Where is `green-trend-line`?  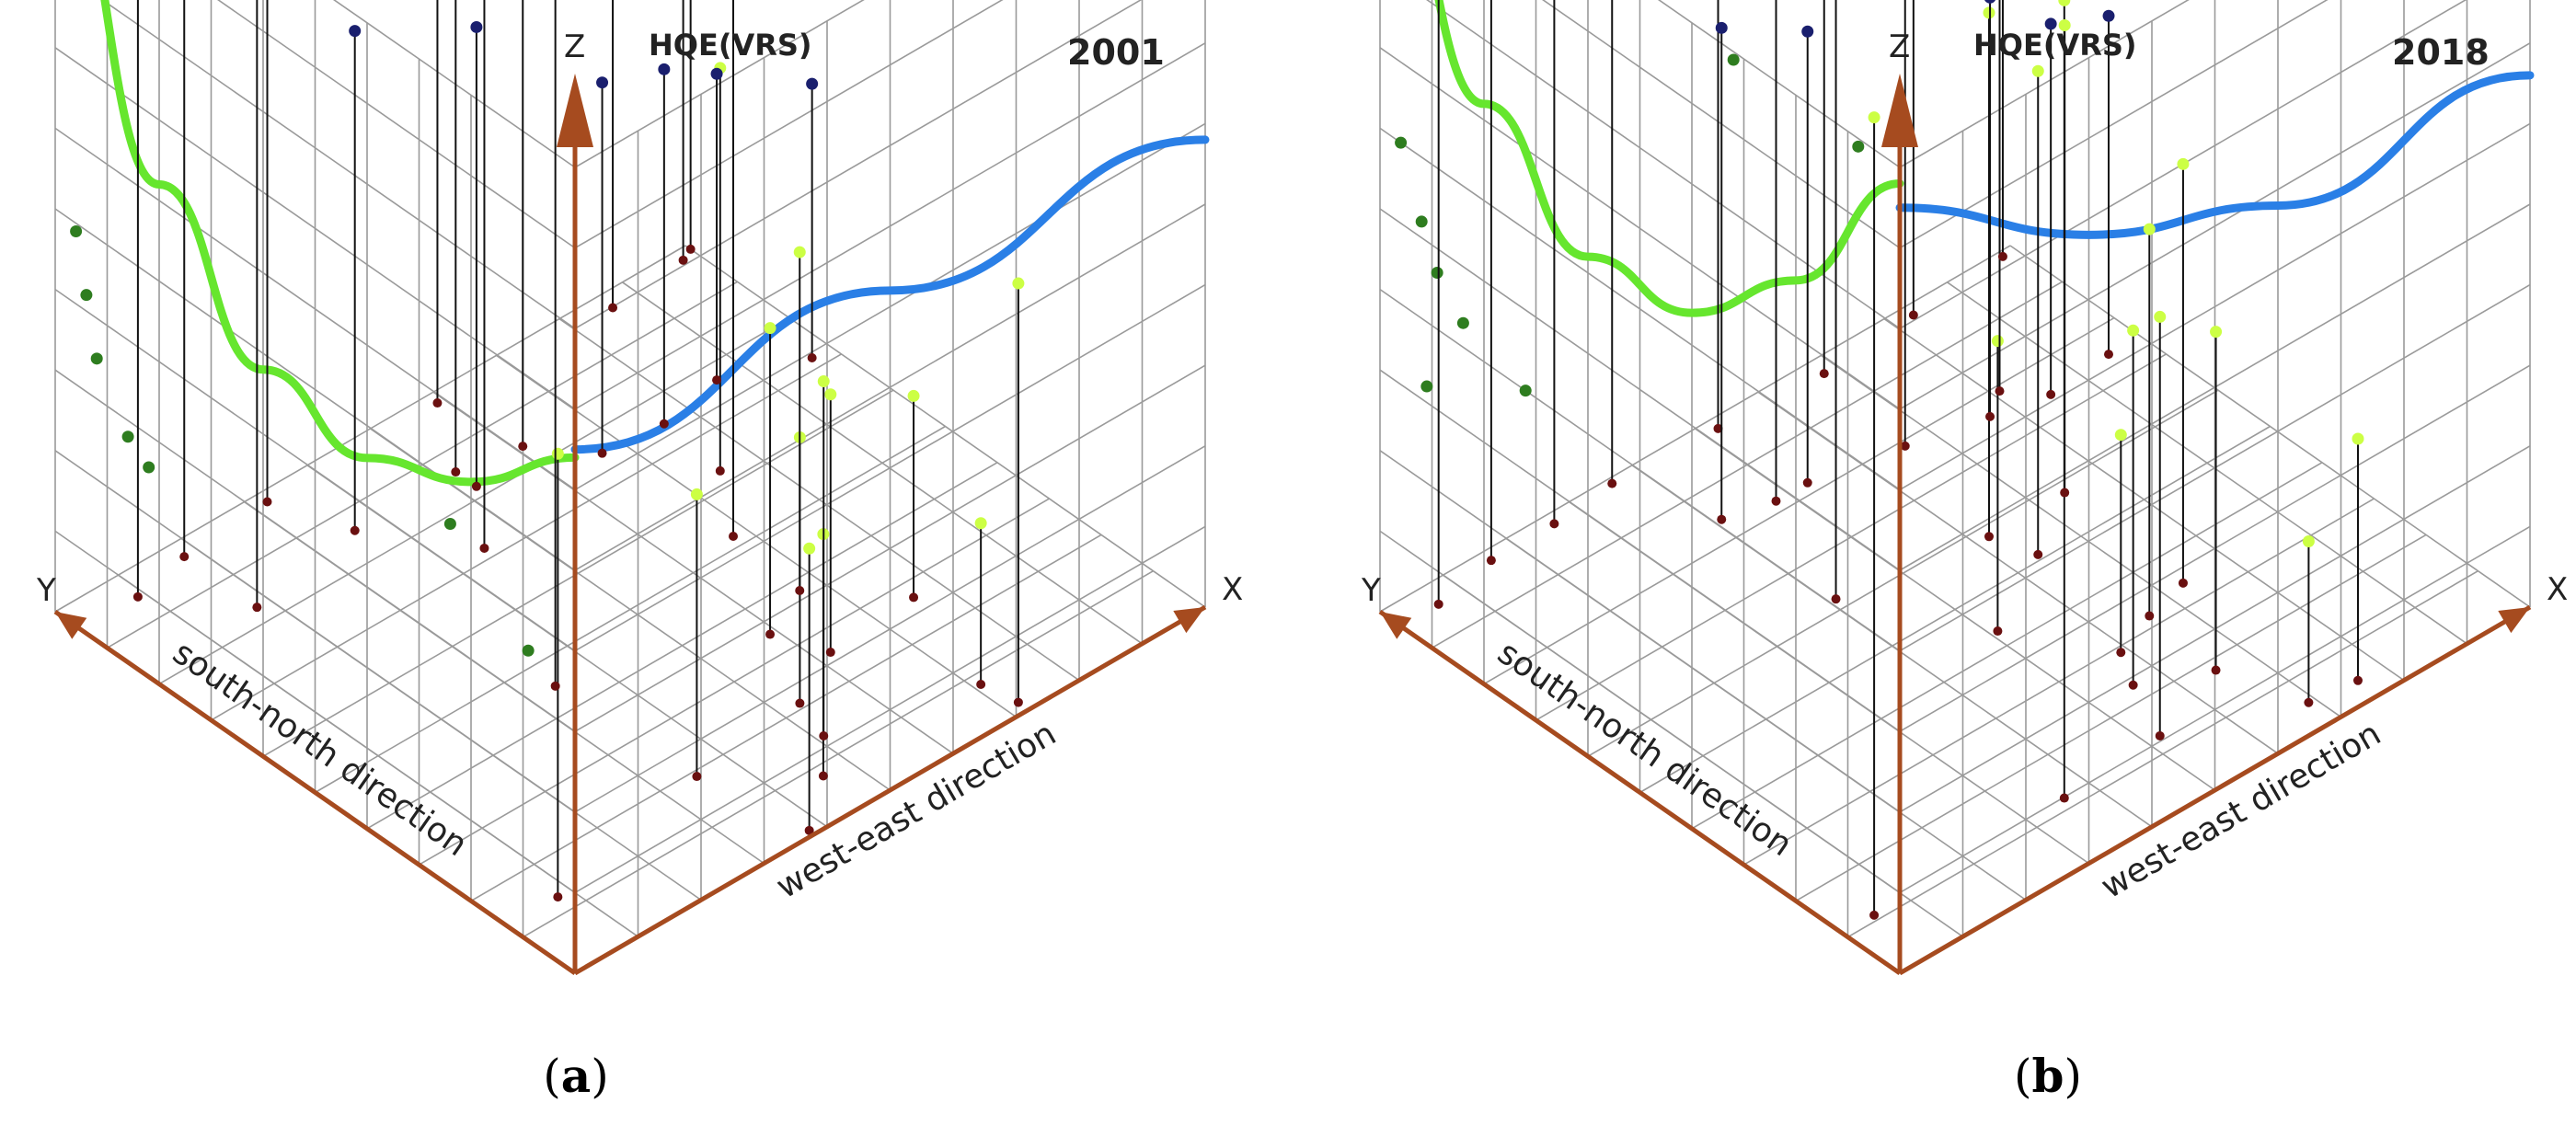
green-trend-line is located at coordinates (1669, 158).